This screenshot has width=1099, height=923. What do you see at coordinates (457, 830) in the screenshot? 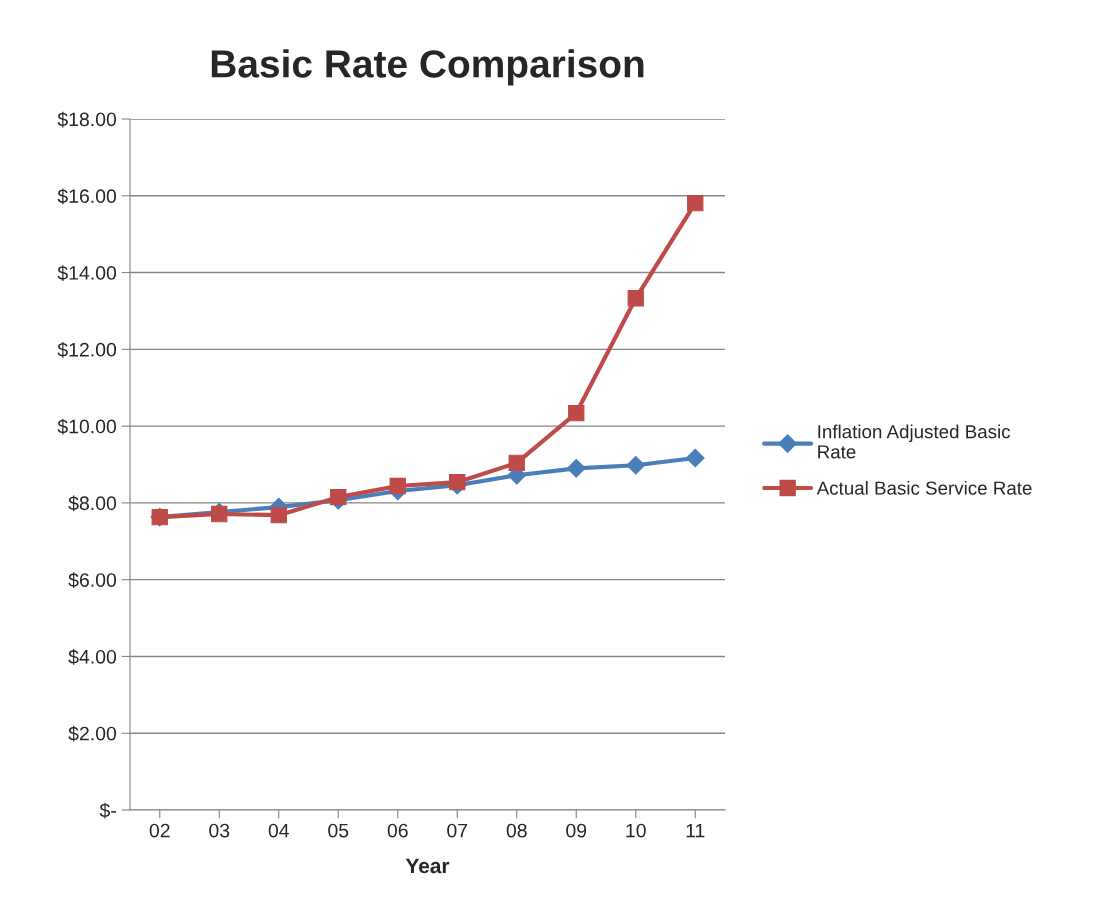
I see `x-tick-label: 07` at bounding box center [457, 830].